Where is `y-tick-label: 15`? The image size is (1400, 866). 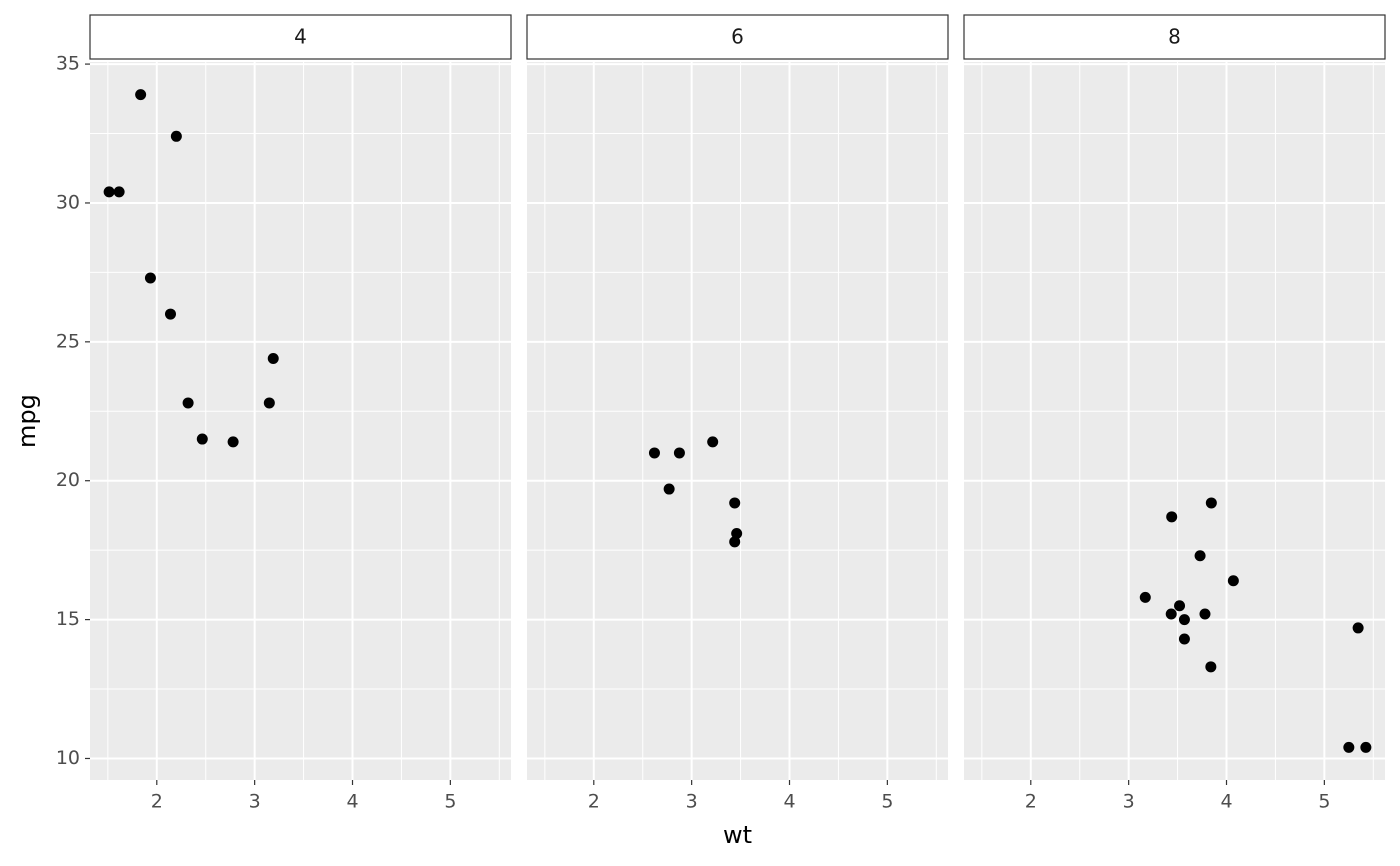
y-tick-label: 15 is located at coordinates (68, 619).